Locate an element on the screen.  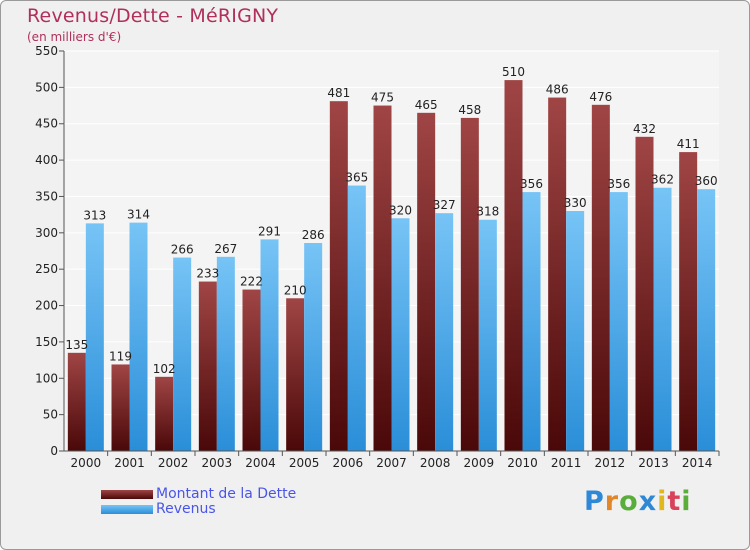
logo-letter: o is located at coordinates (629, 501).